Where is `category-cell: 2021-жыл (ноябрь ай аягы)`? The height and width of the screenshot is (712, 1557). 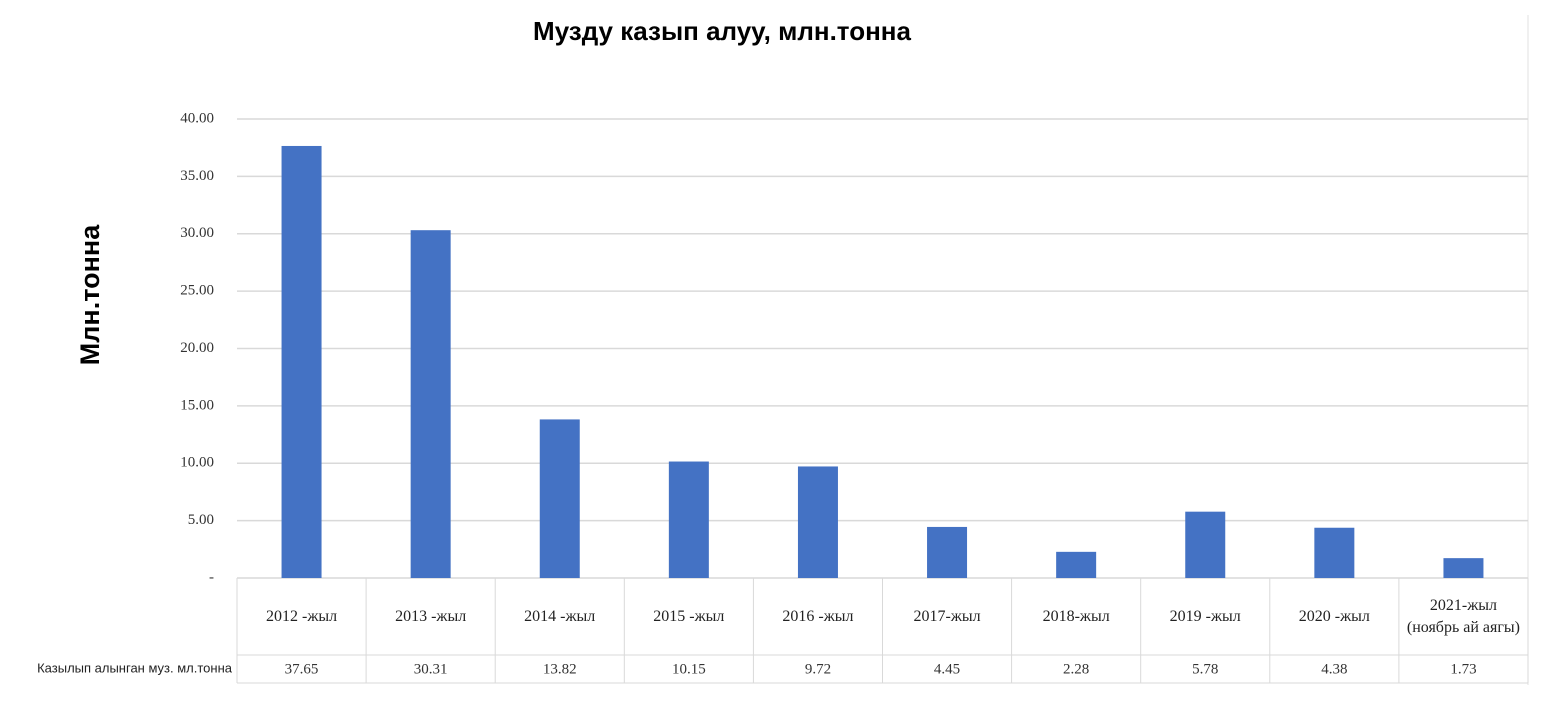 category-cell: 2021-жыл (ноябрь ай аягы) is located at coordinates (1463, 616).